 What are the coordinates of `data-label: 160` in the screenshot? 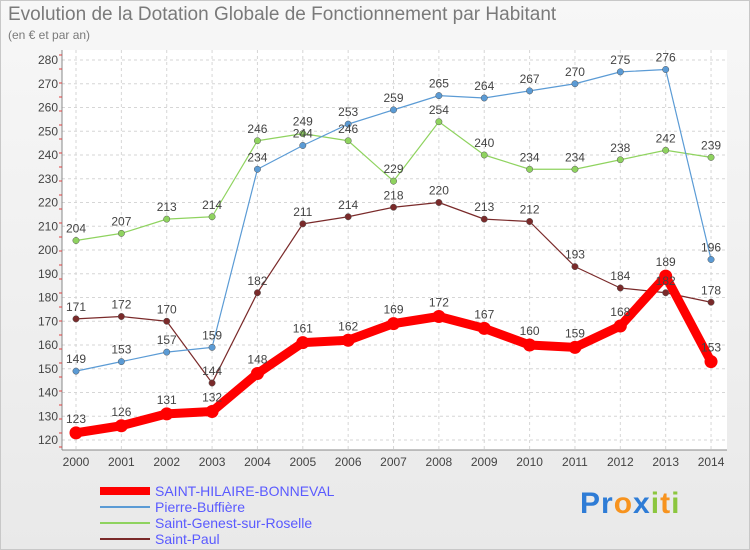 It's located at (530, 331).